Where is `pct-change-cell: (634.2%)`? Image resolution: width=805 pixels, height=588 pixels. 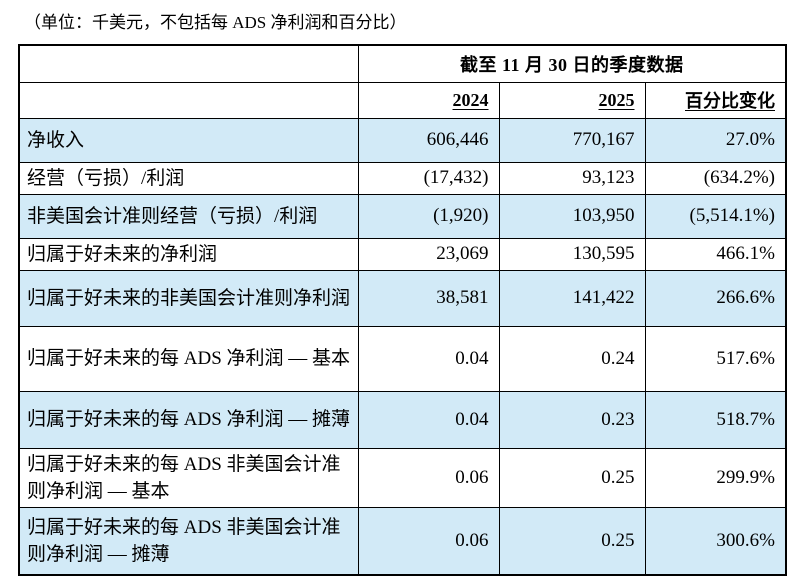
pct-change-cell: (634.2%) is located at coordinates (715, 178).